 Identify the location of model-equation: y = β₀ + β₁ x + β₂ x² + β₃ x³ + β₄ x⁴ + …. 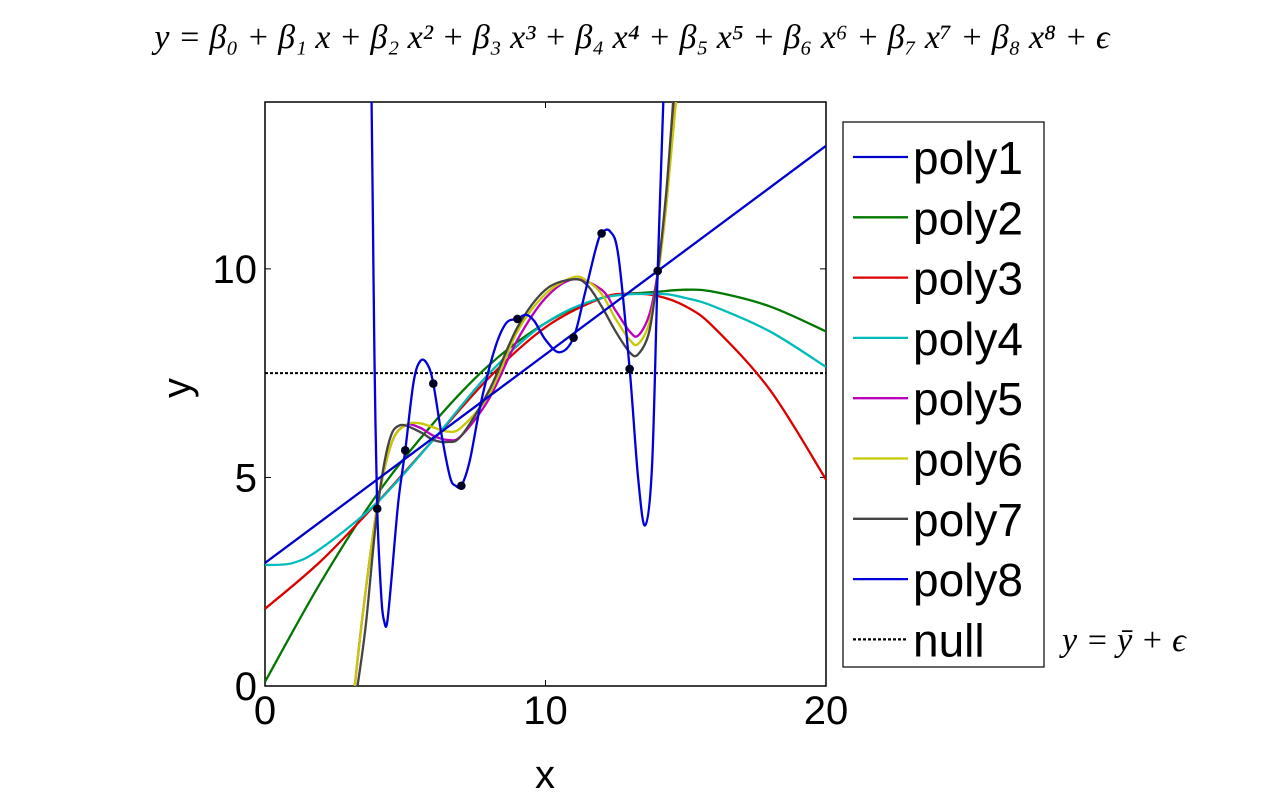
(631, 37).